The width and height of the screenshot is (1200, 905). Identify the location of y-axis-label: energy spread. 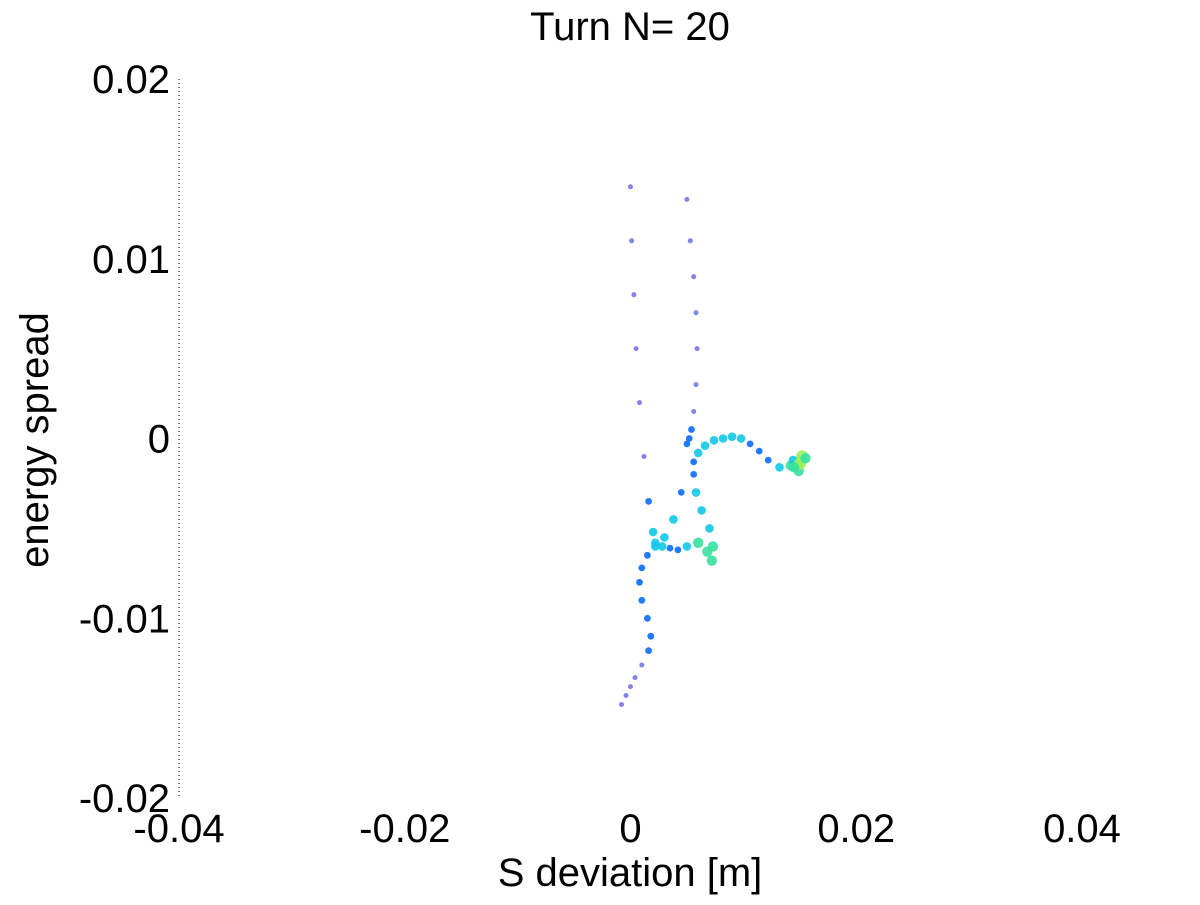
(35, 440).